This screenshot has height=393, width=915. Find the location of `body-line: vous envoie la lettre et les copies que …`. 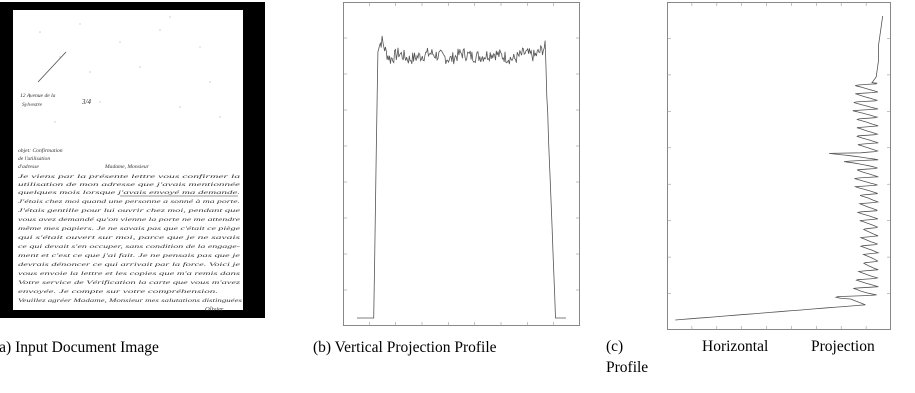

body-line: vous envoie la lettre et les copies que … is located at coordinates (129, 274).